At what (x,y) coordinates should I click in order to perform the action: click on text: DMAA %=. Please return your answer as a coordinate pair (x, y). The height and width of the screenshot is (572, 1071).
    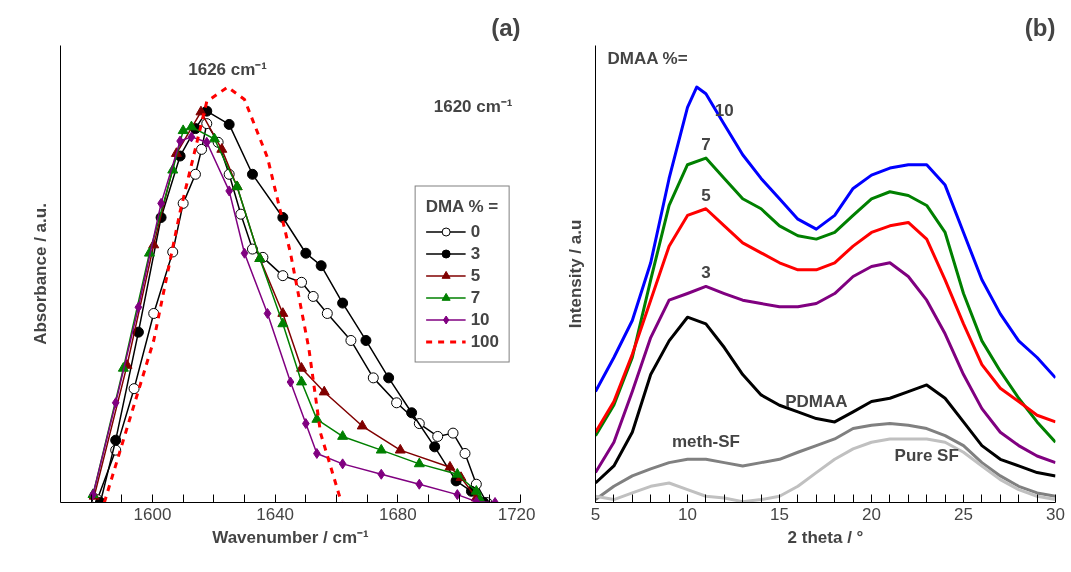
    Looking at the image, I should click on (647, 58).